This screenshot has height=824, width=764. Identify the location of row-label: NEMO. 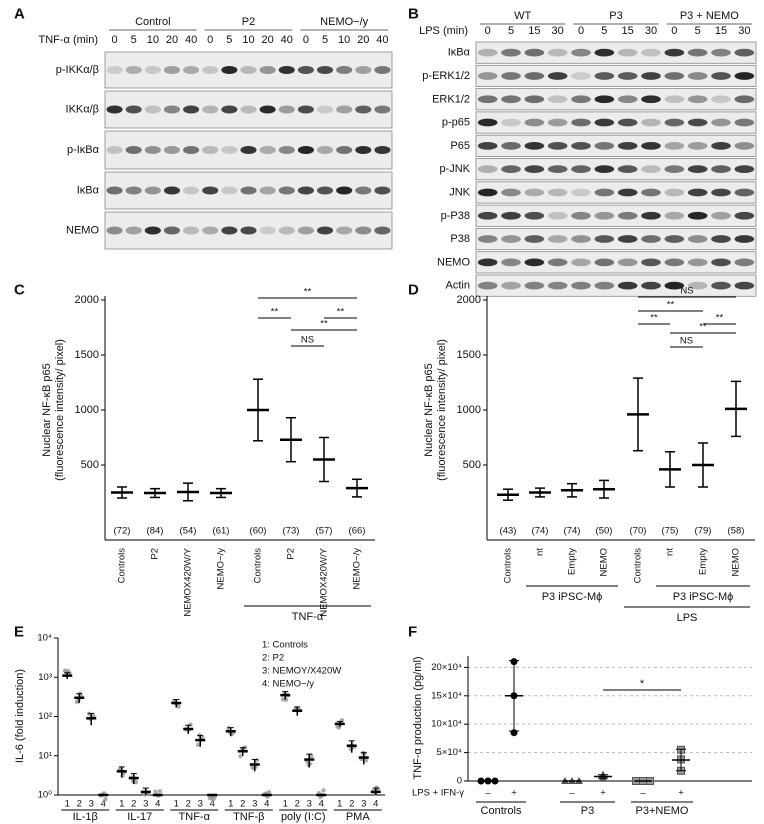
(453, 262).